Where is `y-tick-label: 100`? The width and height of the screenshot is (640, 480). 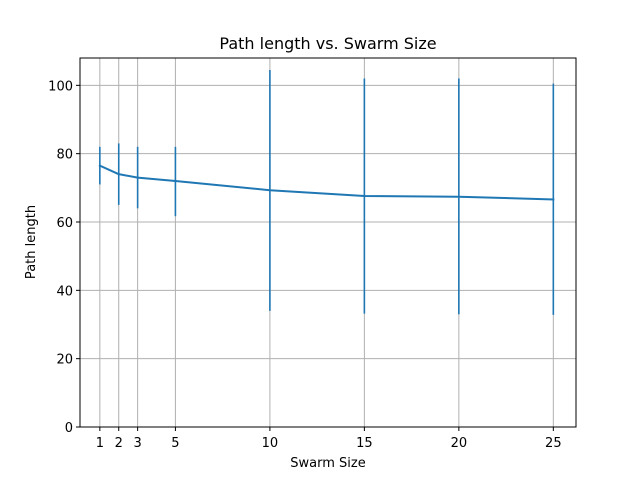
y-tick-label: 100 is located at coordinates (60, 86).